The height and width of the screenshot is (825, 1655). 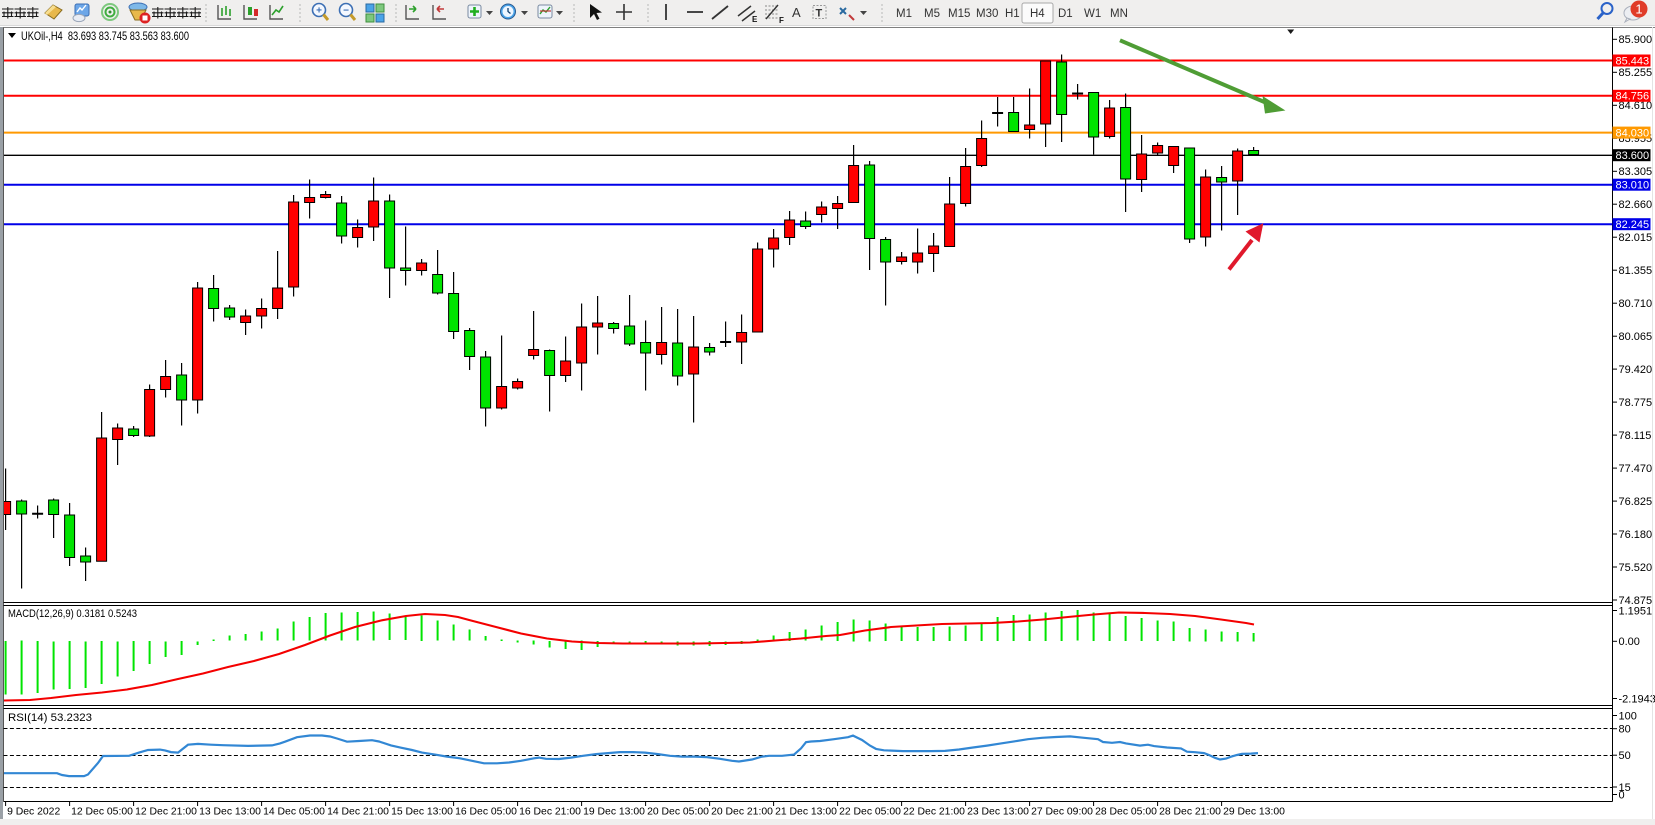 What do you see at coordinates (819, 14) in the screenshot?
I see `svg-text: T` at bounding box center [819, 14].